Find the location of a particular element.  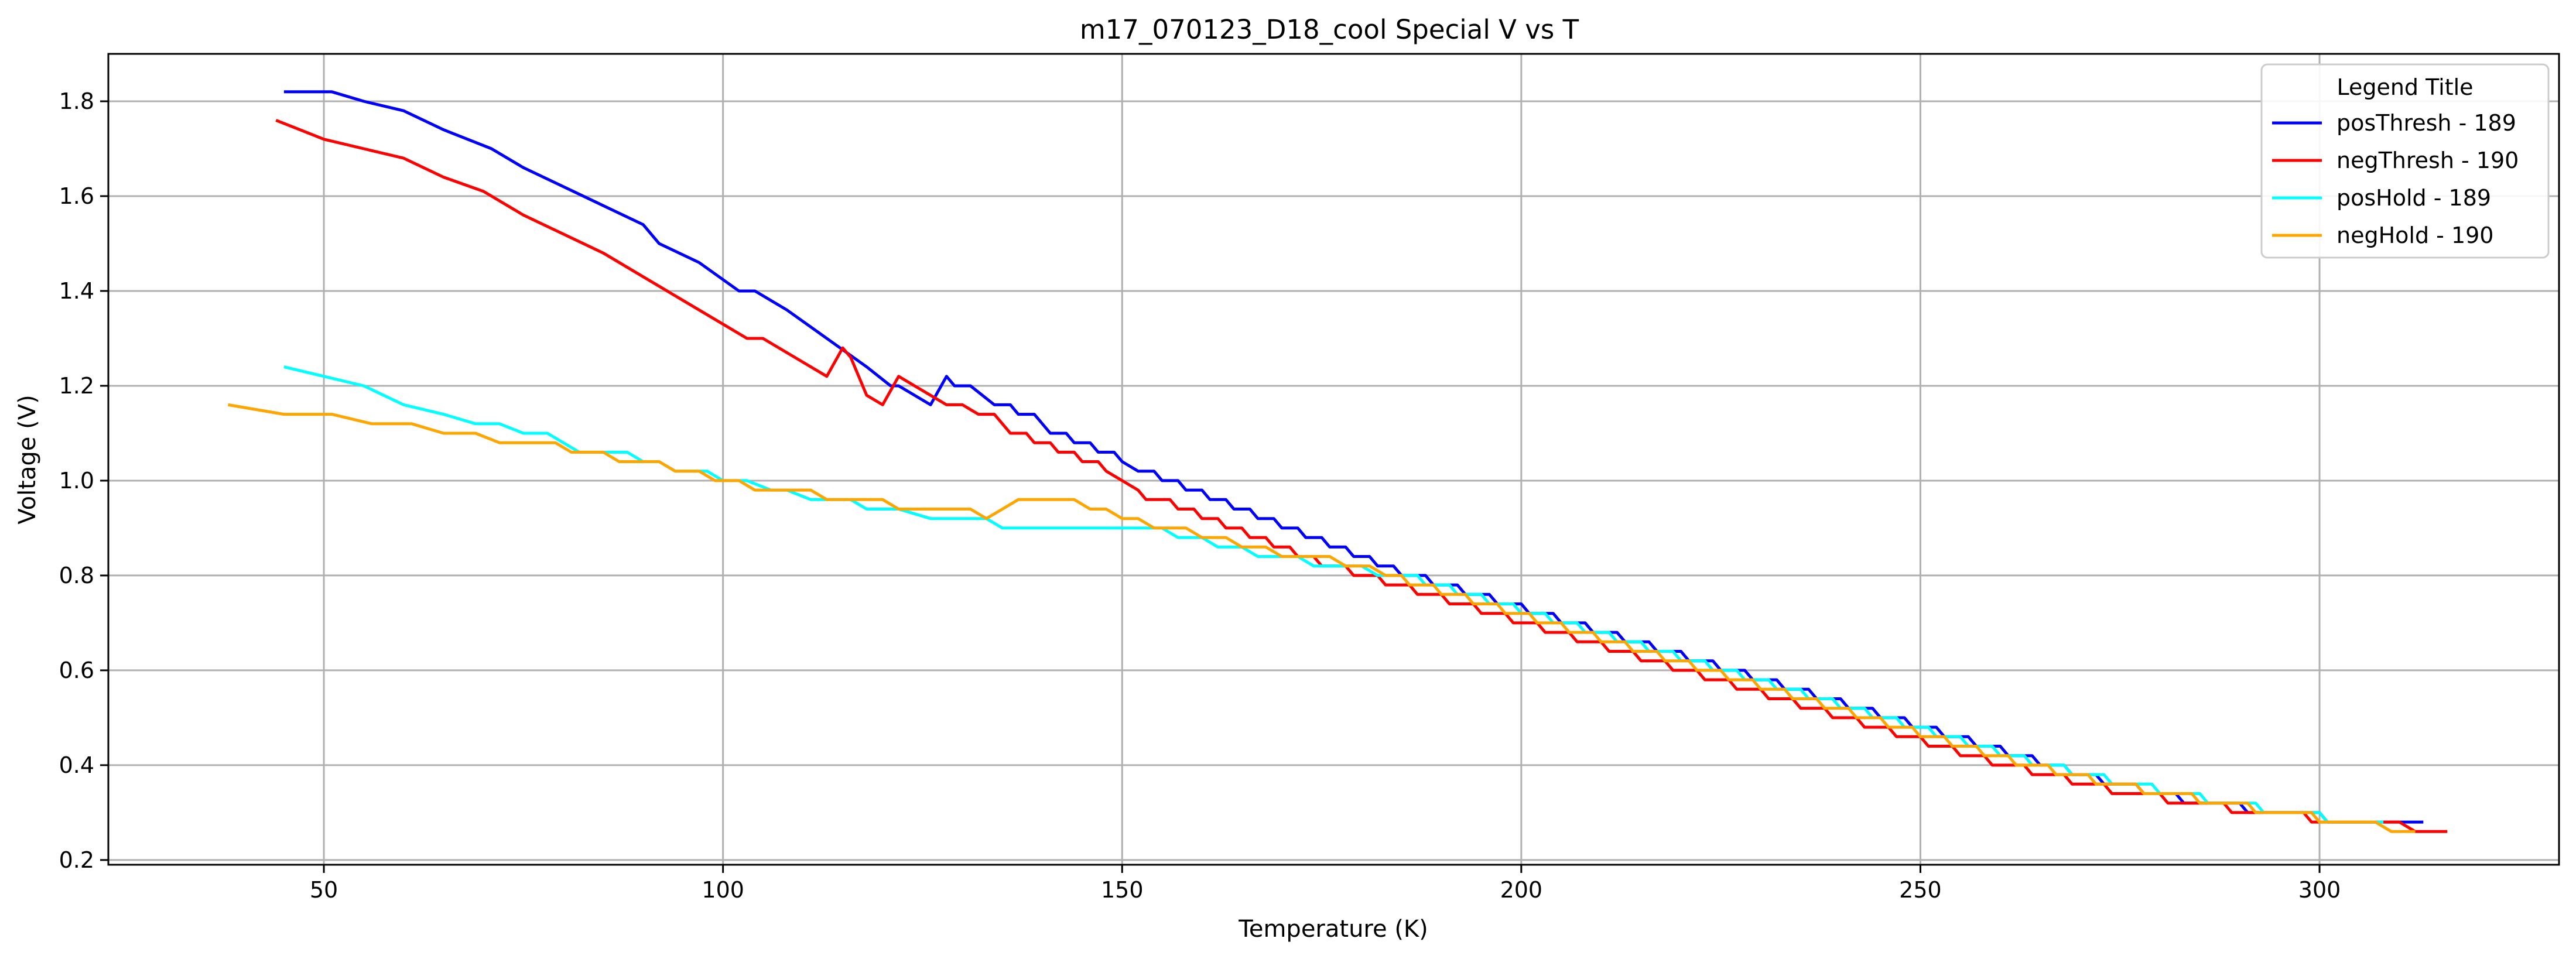

legend-label-neghold-190: negHold - 190 is located at coordinates (2415, 235).